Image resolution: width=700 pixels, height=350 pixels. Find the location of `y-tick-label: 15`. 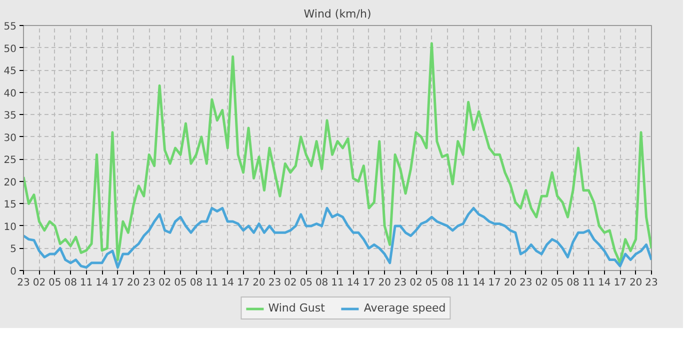

y-tick-label: 15 is located at coordinates (10, 205).